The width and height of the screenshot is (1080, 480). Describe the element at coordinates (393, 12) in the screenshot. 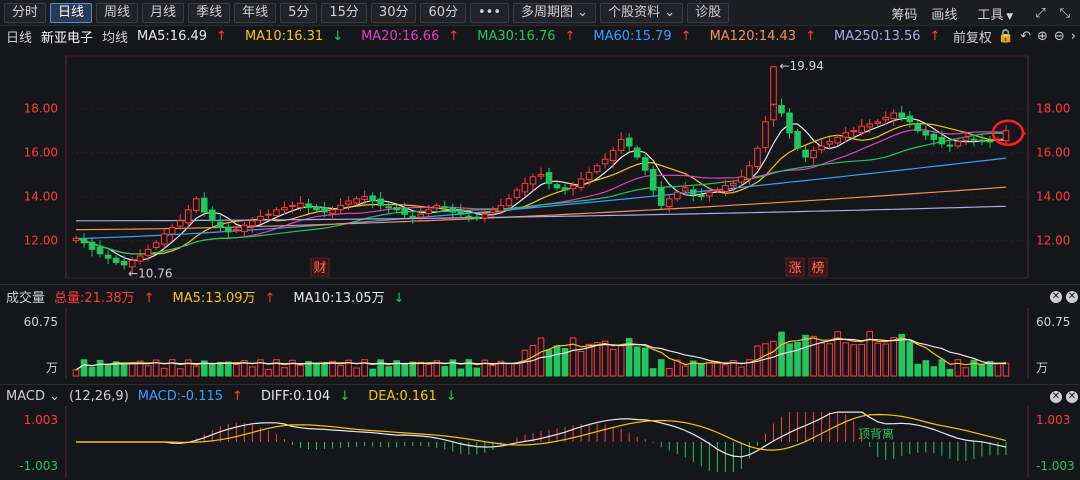

I see `period-button-8: 30分` at that location.